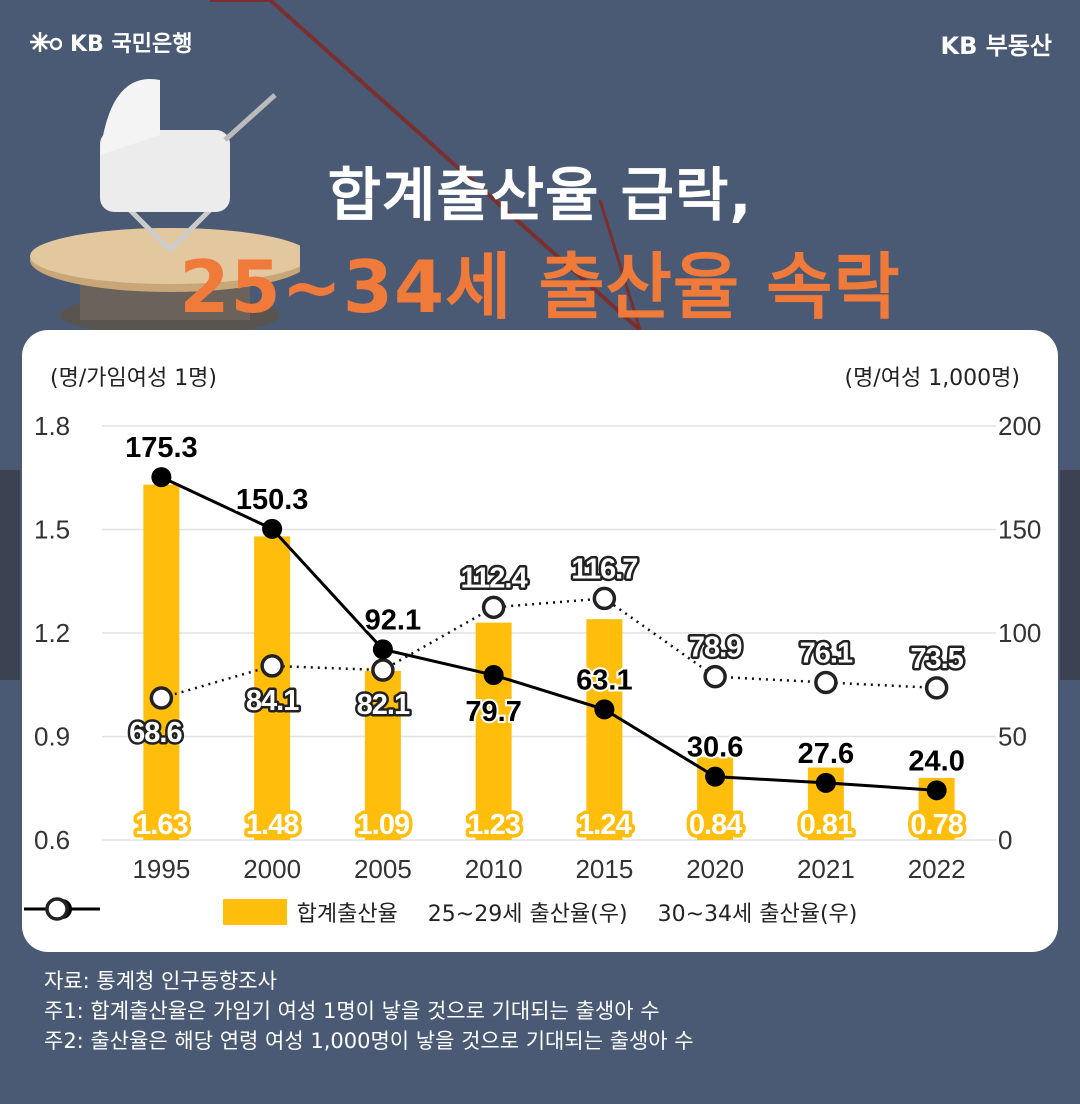  I want to click on legend-item-total: 합계출산율, so click(310, 912).